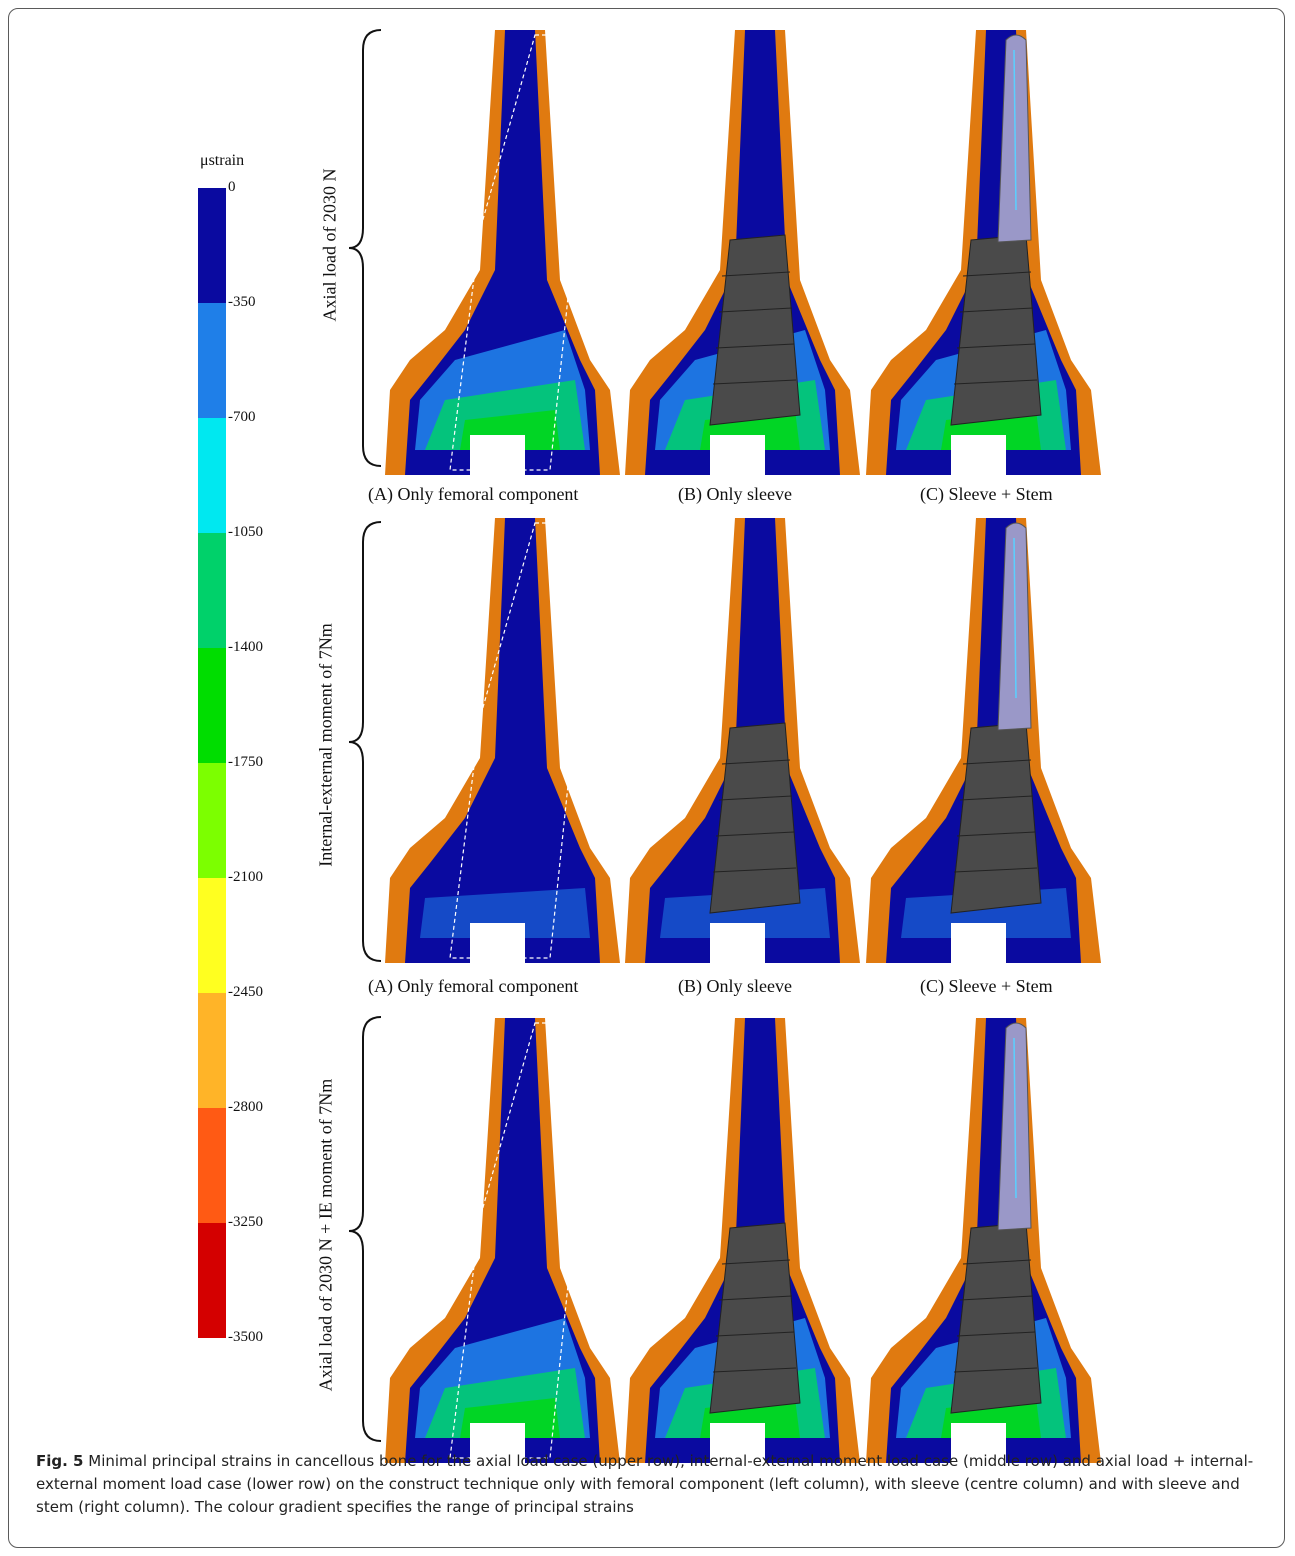 This screenshot has height=1556, width=1295. What do you see at coordinates (245, 1222) in the screenshot?
I see `colorbar-tick-label: -3250` at bounding box center [245, 1222].